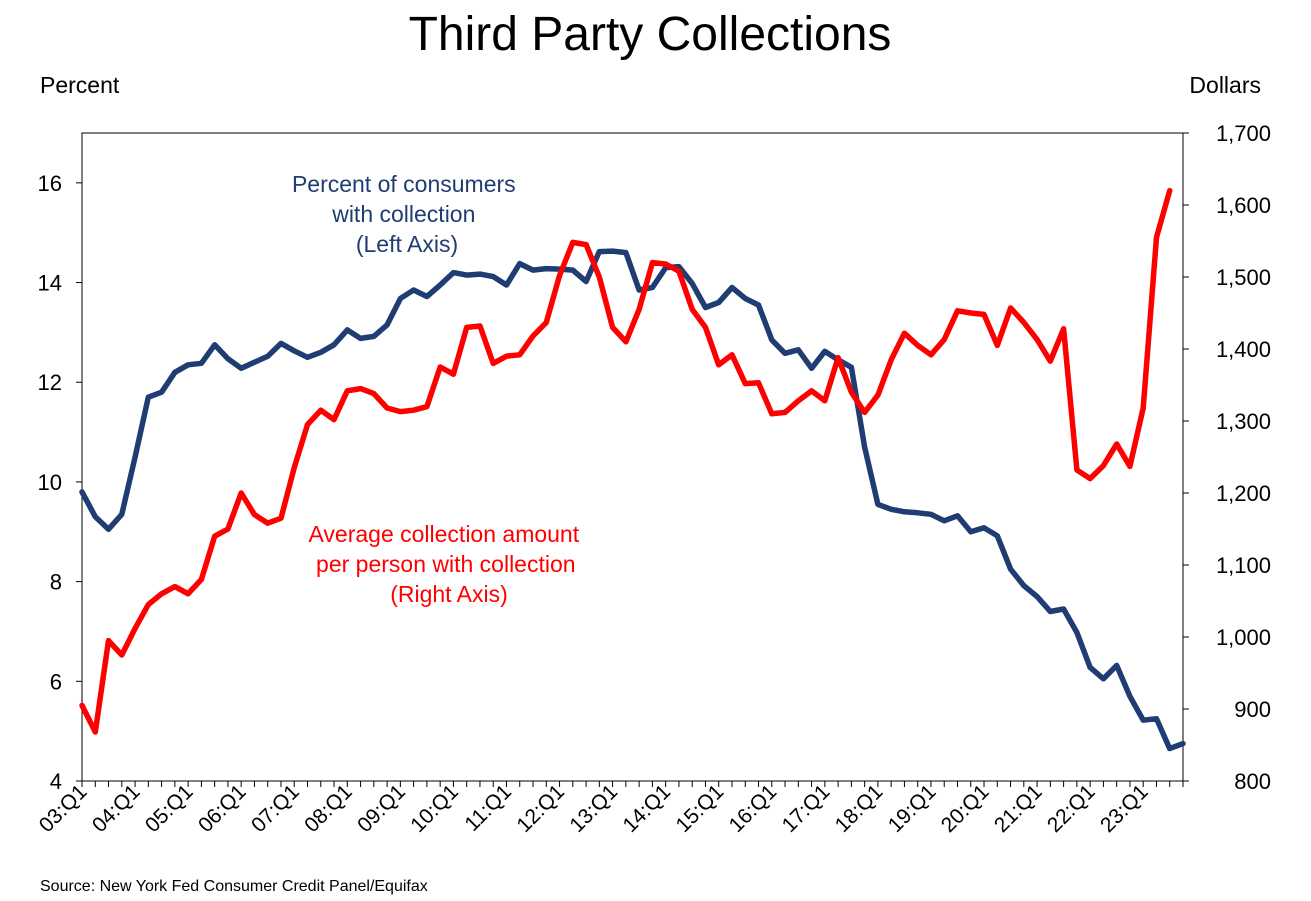  What do you see at coordinates (700, 808) in the screenshot?
I see `x-tick-label: 15:Q1` at bounding box center [700, 808].